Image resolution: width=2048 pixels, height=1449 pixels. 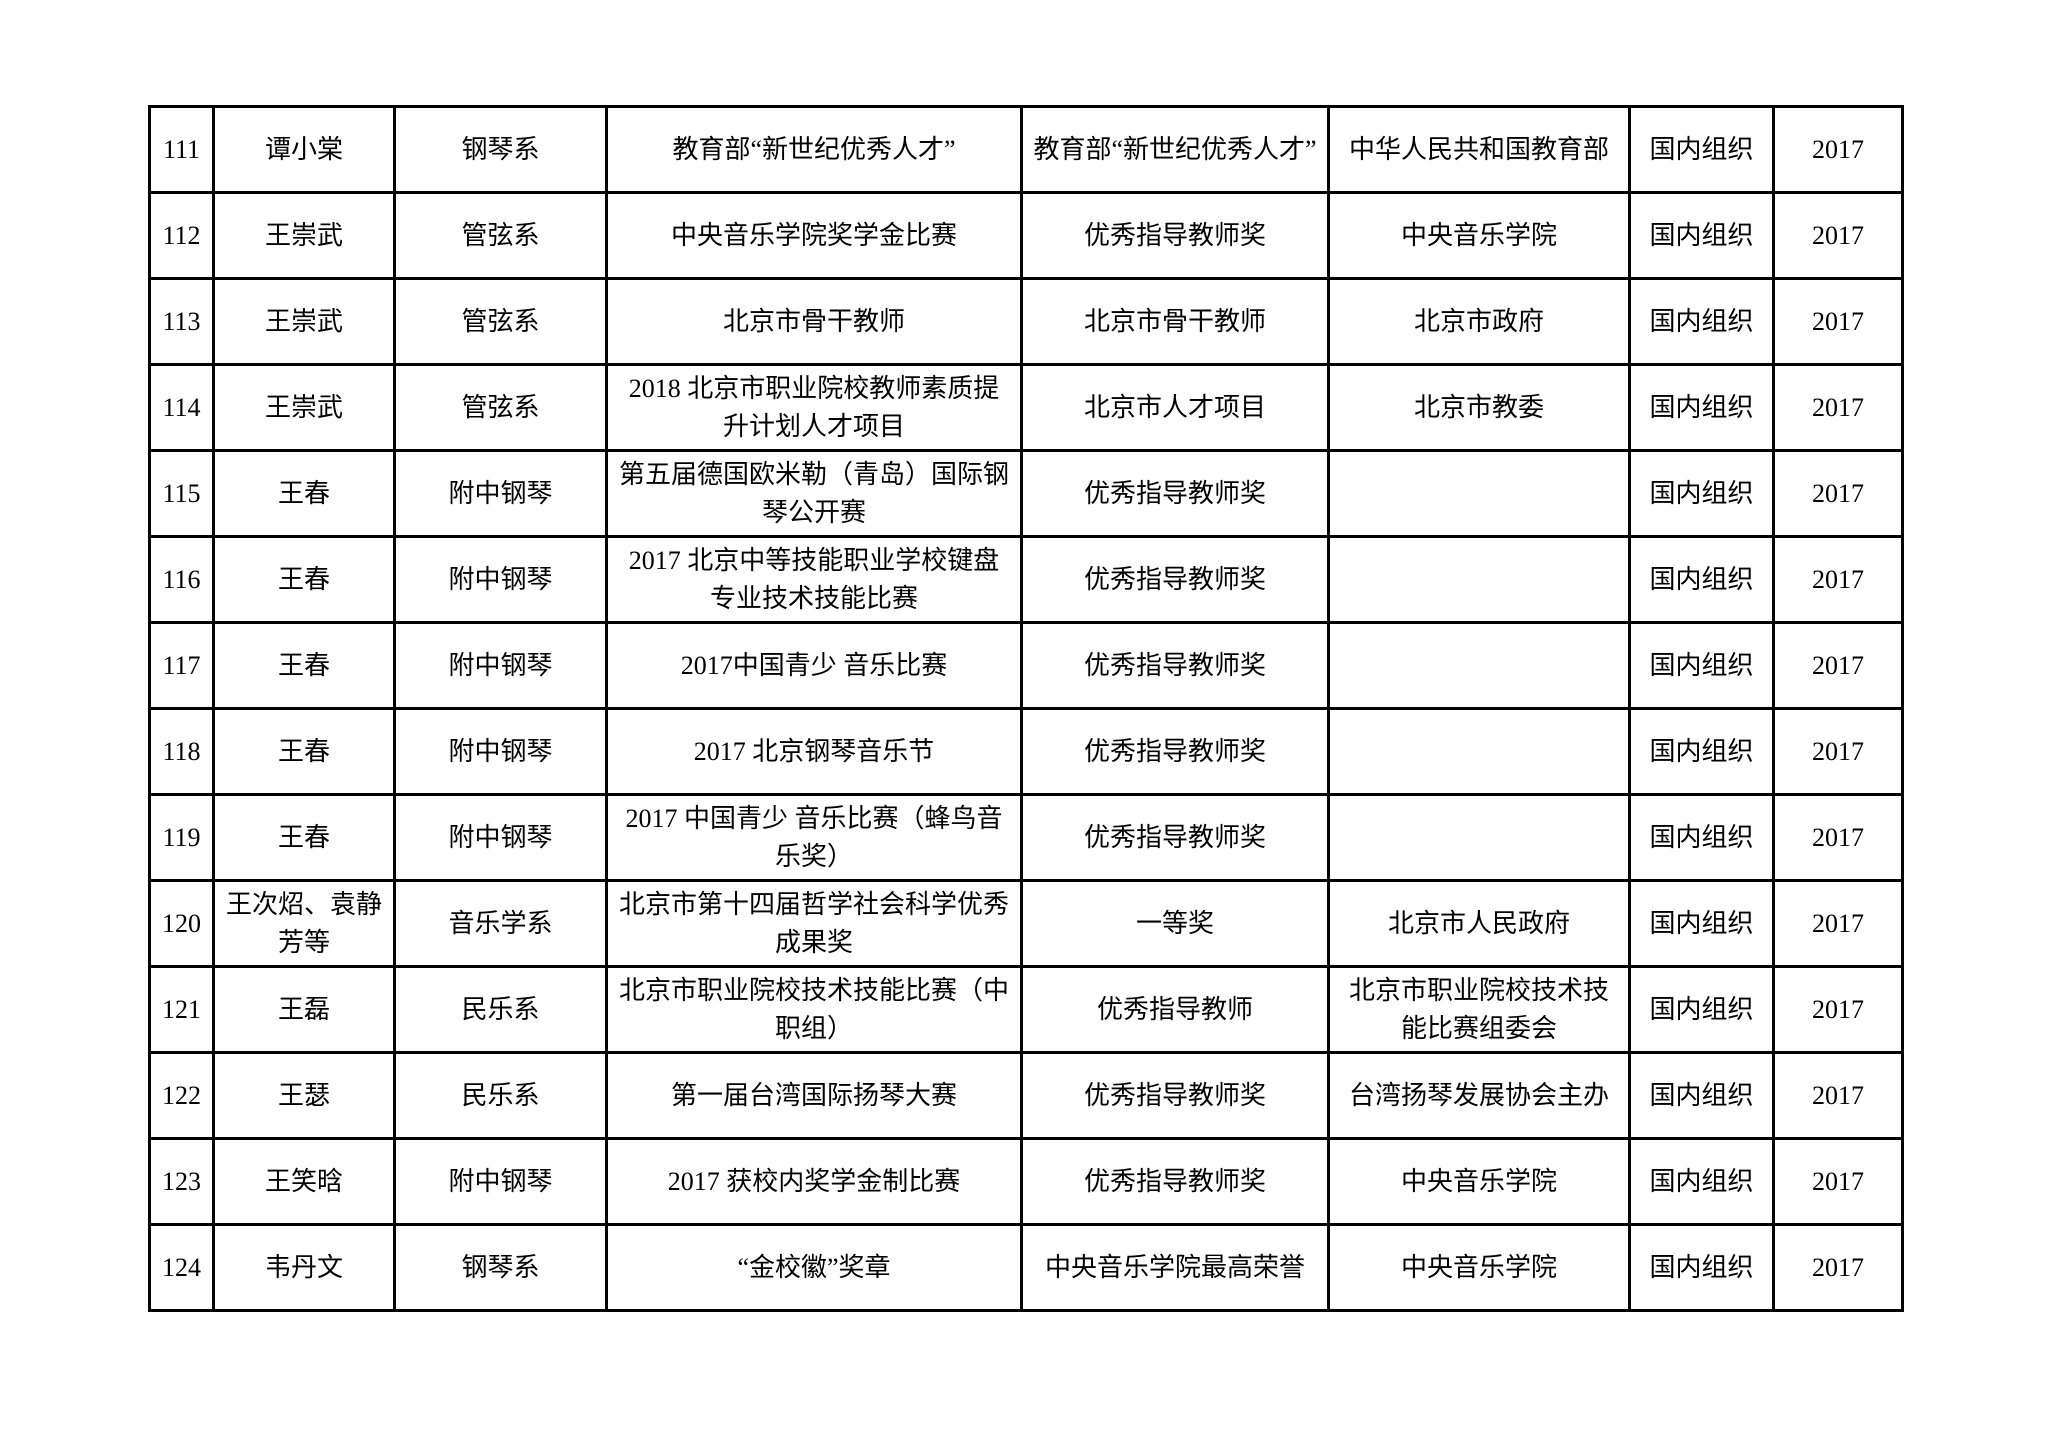 I want to click on cell-row_no: 112, so click(x=181, y=235).